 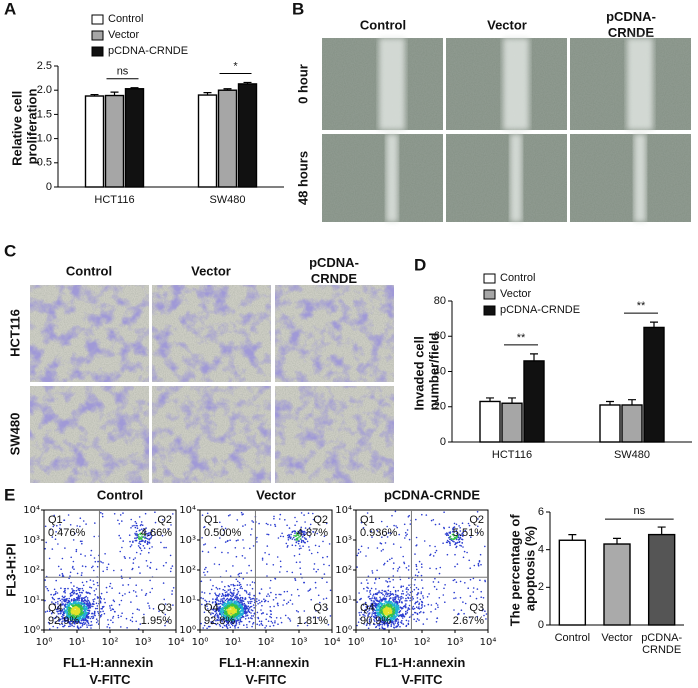 I want to click on y-tick-label: 10¹, so click(x=31, y=600).